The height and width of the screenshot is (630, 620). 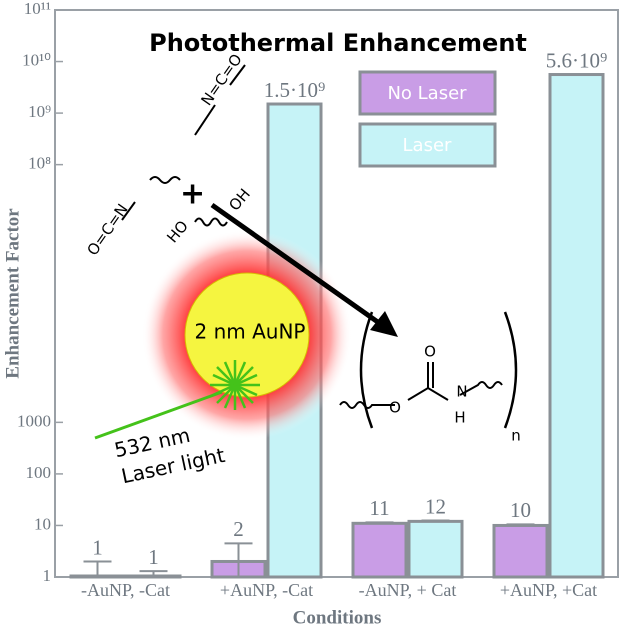 What do you see at coordinates (107, 230) in the screenshot?
I see `chemistry-label: O=C=N` at bounding box center [107, 230].